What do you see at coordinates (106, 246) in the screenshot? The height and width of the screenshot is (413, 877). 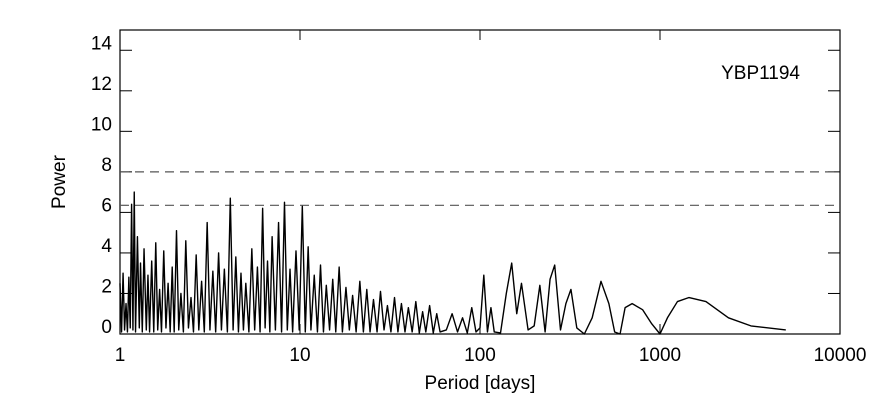 I see `y-tick-label: 4` at bounding box center [106, 246].